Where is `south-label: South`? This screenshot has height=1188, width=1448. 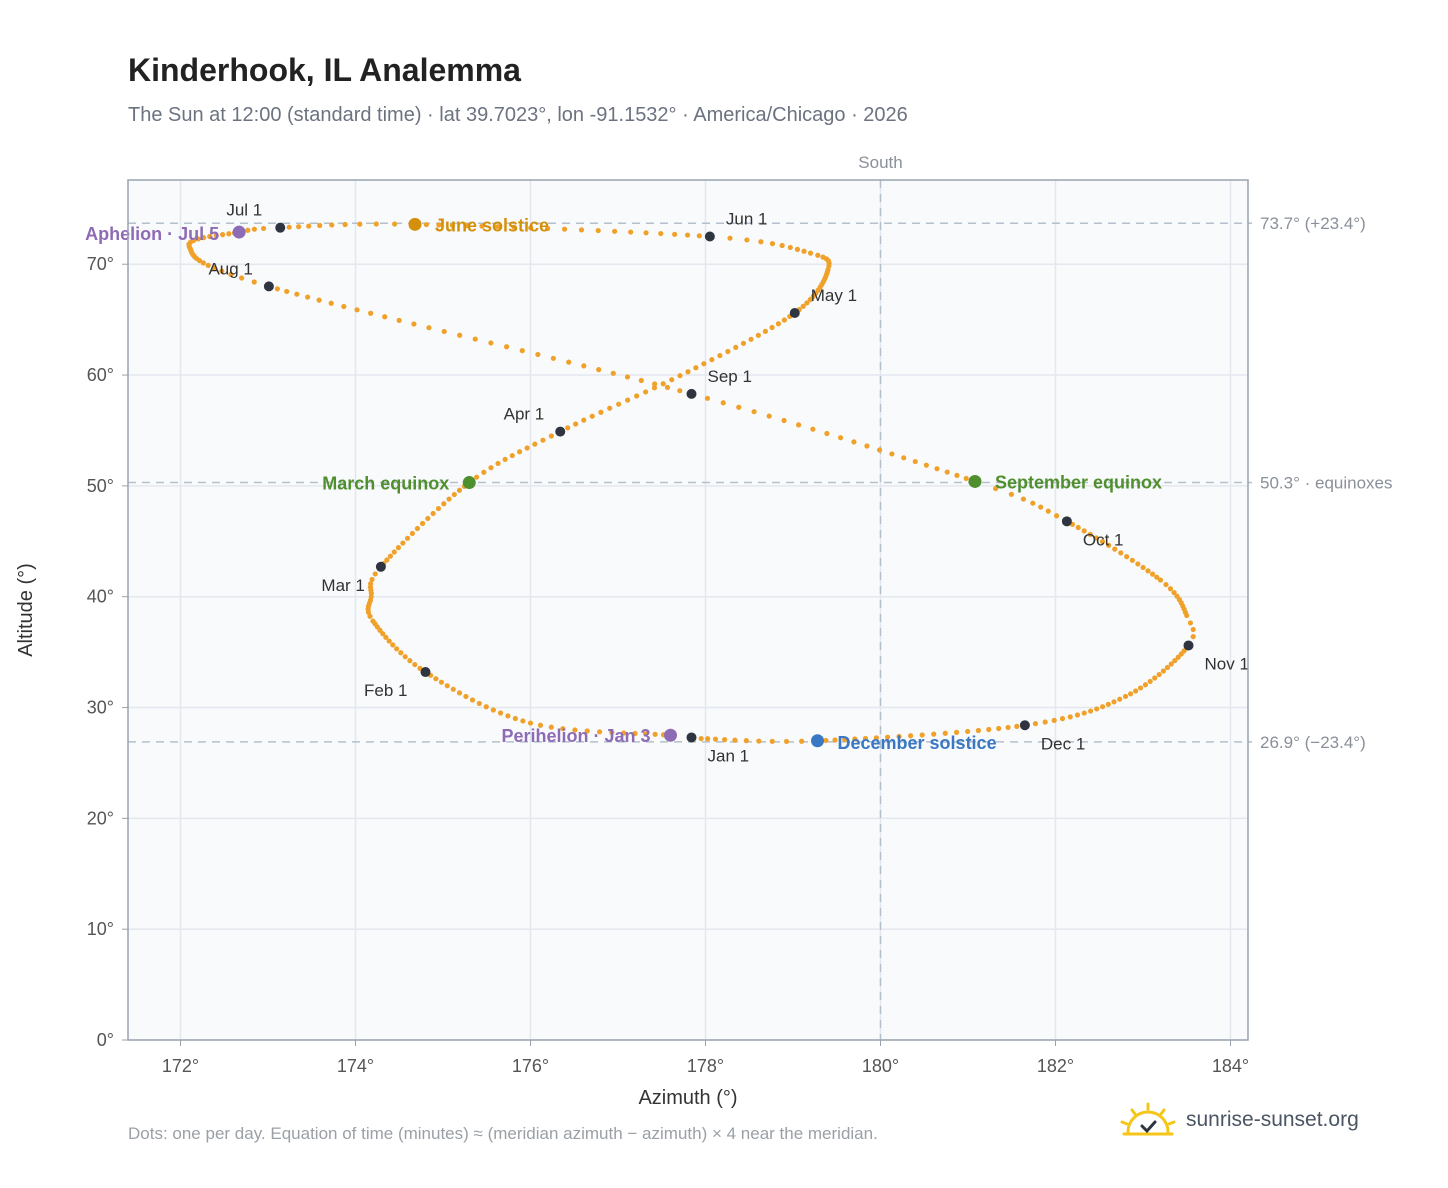
south-label: South is located at coordinates (880, 162).